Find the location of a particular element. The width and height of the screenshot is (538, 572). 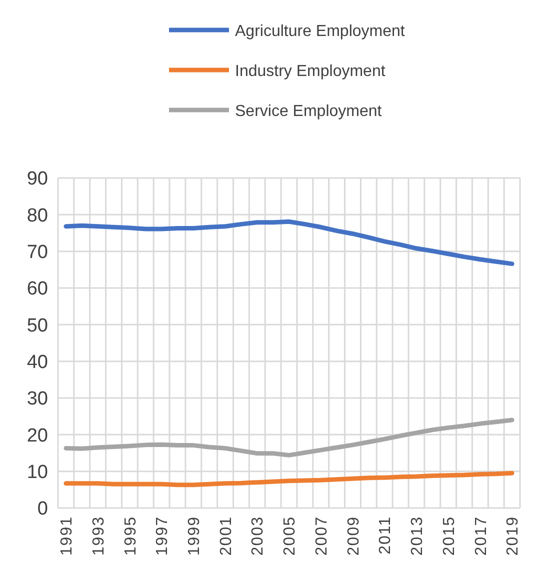

x-tick-label: 2017 is located at coordinates (481, 536).